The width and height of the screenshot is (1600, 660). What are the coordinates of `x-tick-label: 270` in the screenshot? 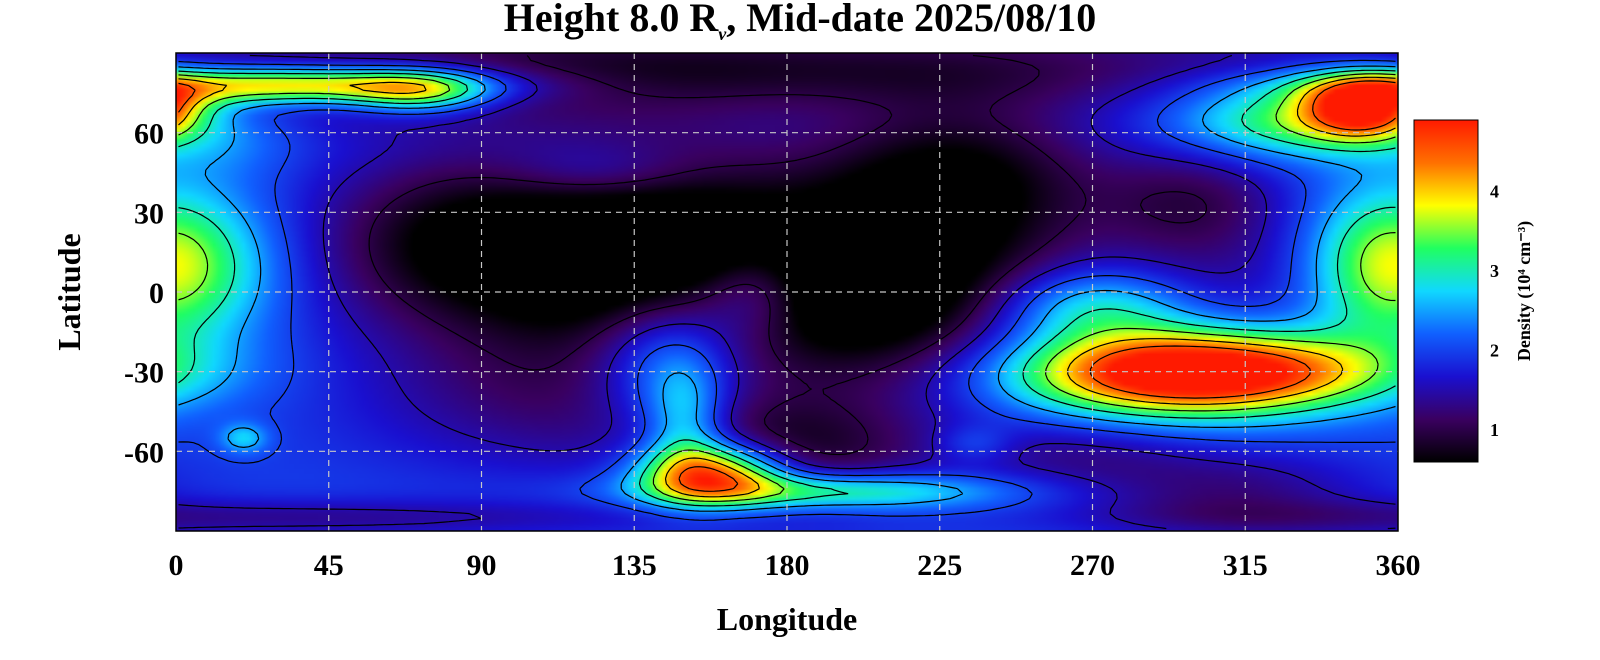 It's located at (1092, 565).